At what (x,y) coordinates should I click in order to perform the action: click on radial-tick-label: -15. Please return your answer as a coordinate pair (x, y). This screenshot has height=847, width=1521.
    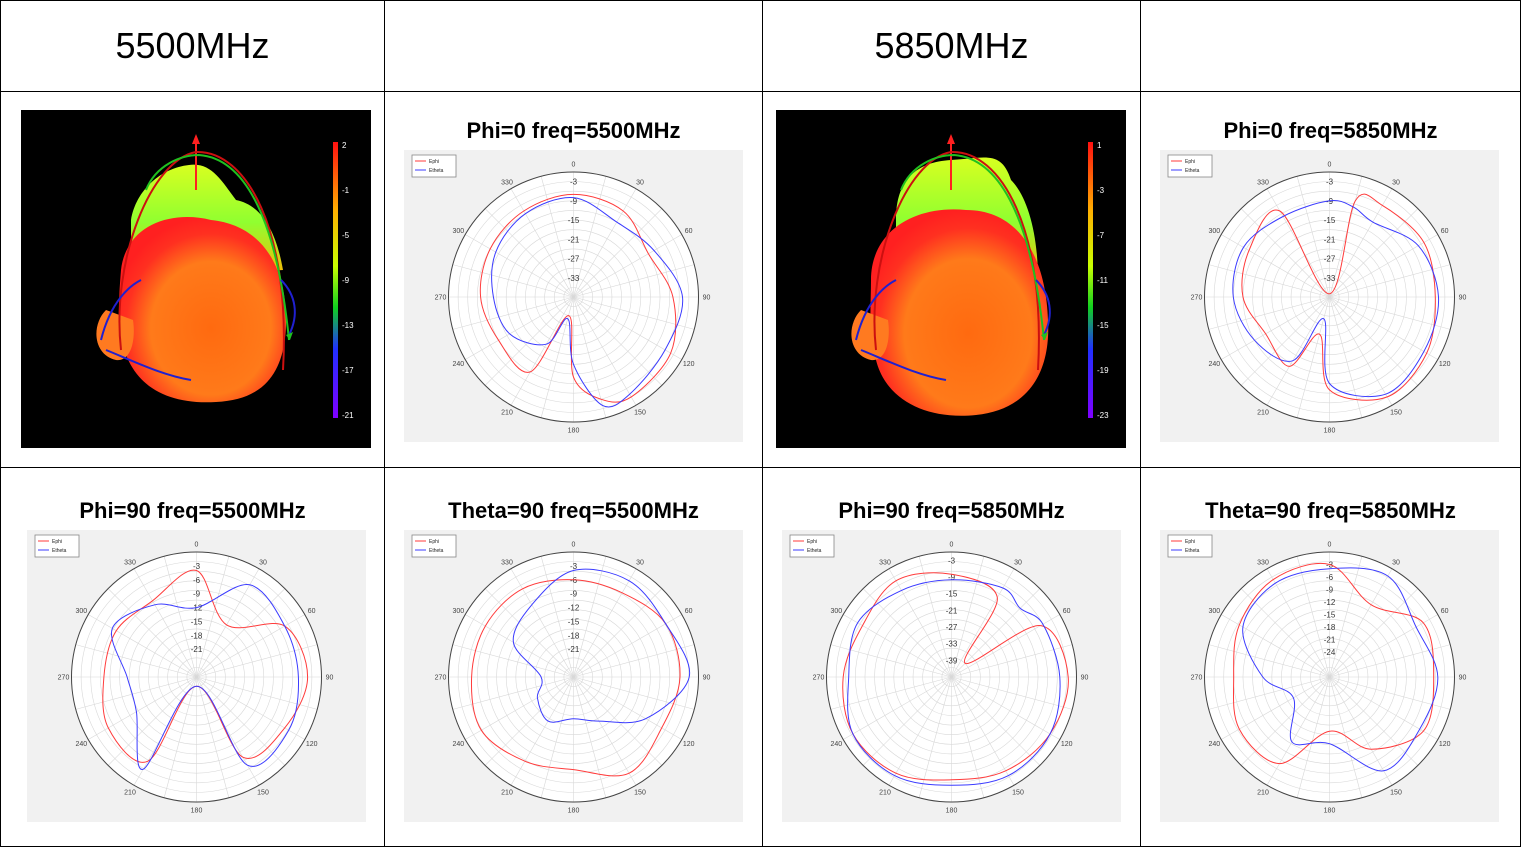
    Looking at the image, I should click on (952, 594).